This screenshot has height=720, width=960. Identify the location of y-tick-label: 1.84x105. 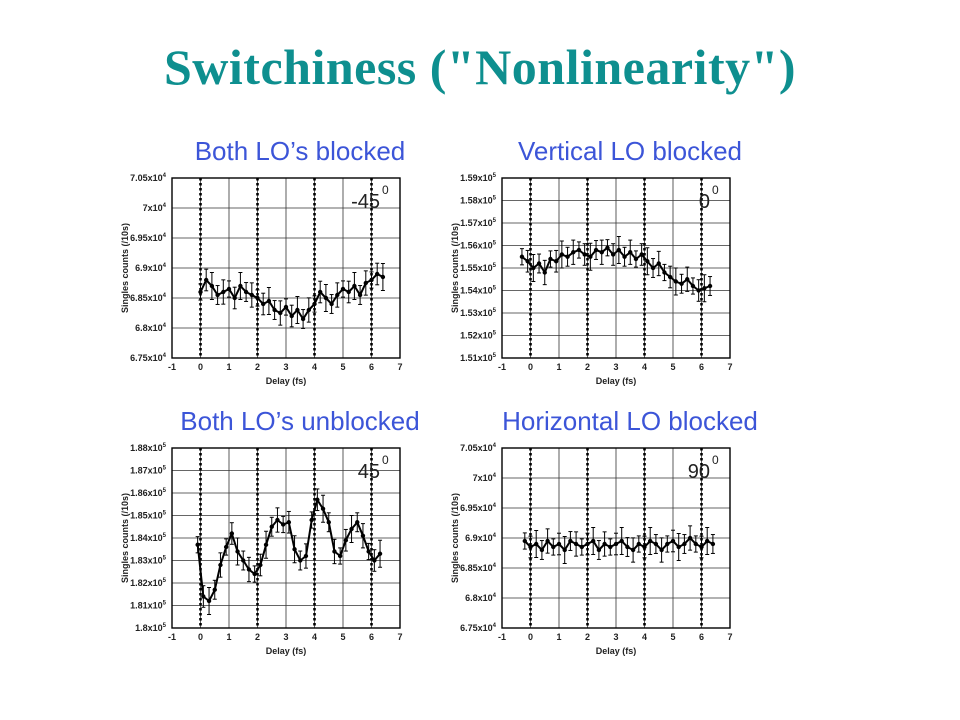
(148, 538).